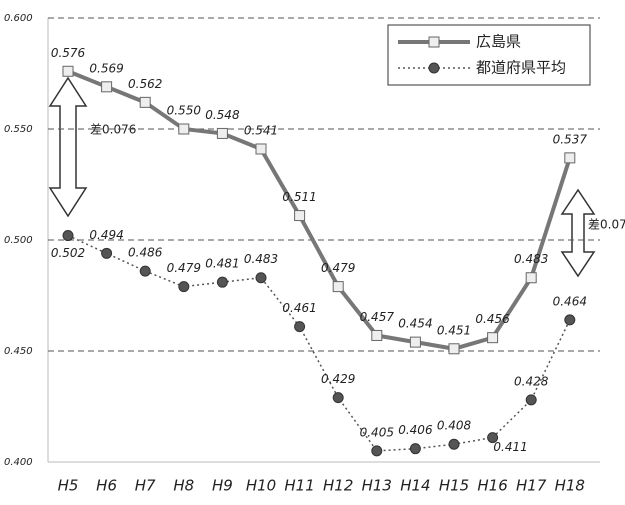 The height and width of the screenshot is (505, 625). What do you see at coordinates (510, 447) in the screenshot?
I see `data-label: 0.411` at bounding box center [510, 447].